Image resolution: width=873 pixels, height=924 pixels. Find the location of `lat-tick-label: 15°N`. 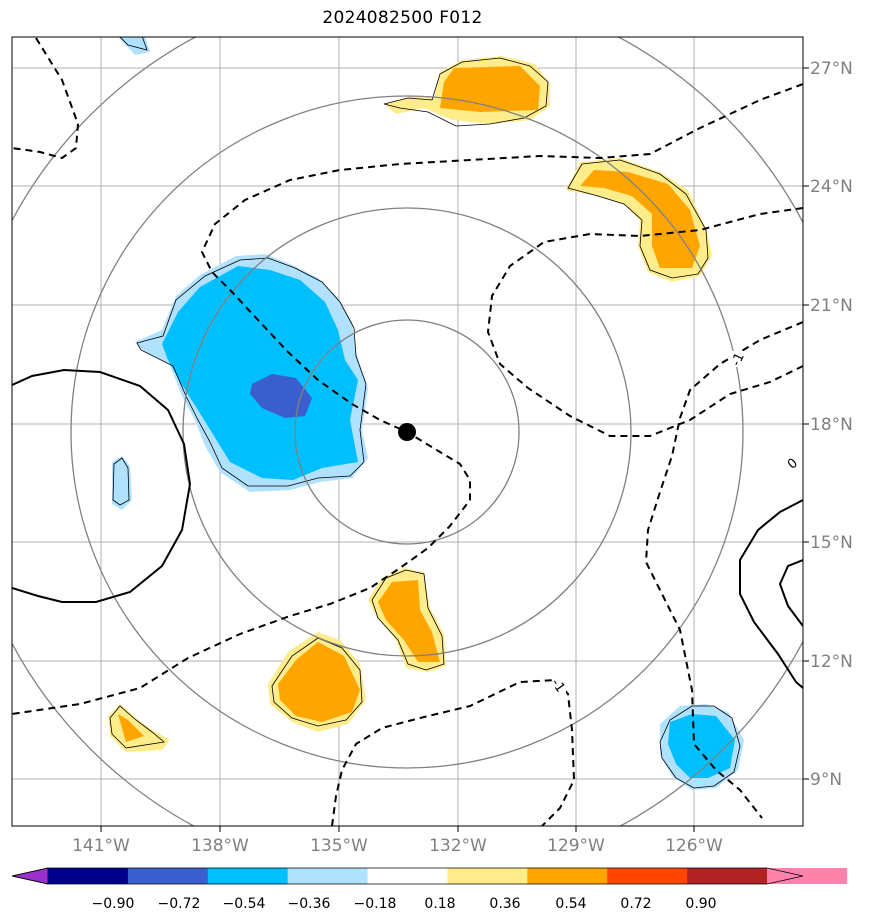

lat-tick-label: 15°N is located at coordinates (831, 543).